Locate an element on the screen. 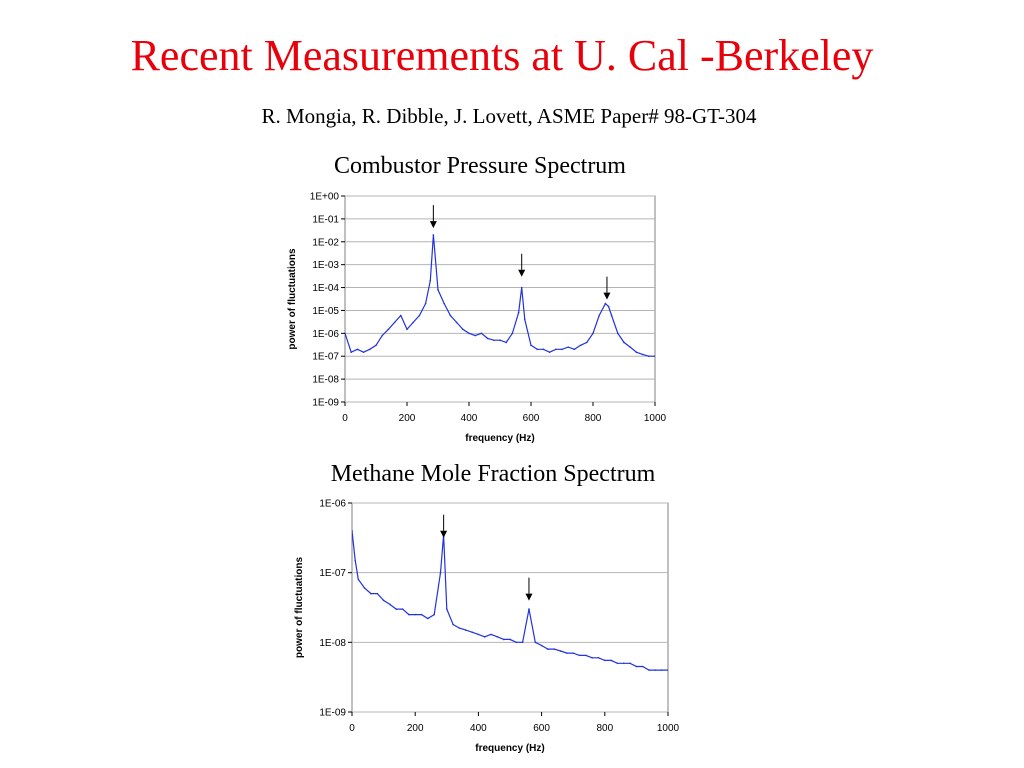  y-tick-label: 1E-01 is located at coordinates (325, 219).